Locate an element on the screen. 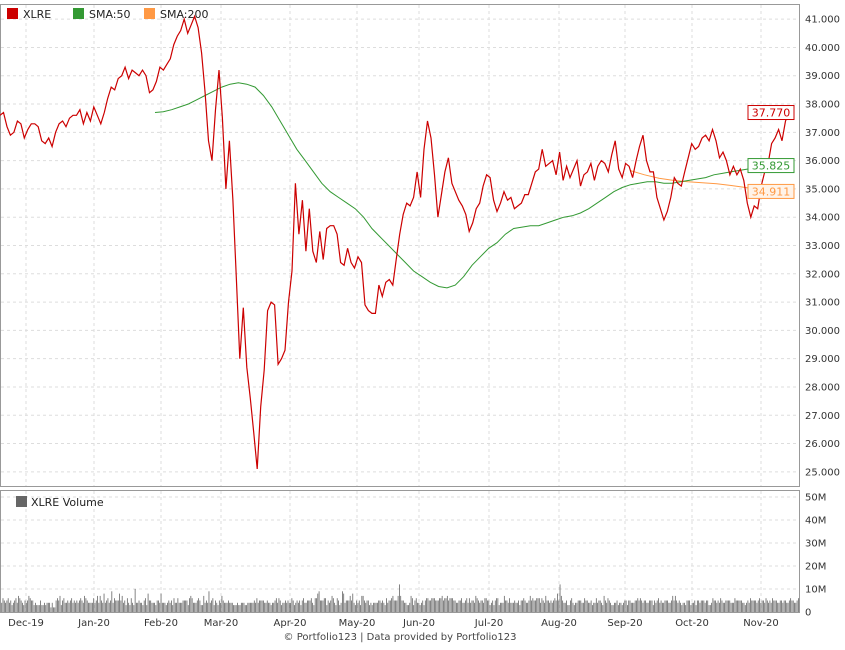 The height and width of the screenshot is (650, 845). volume-bars is located at coordinates (400, 598).